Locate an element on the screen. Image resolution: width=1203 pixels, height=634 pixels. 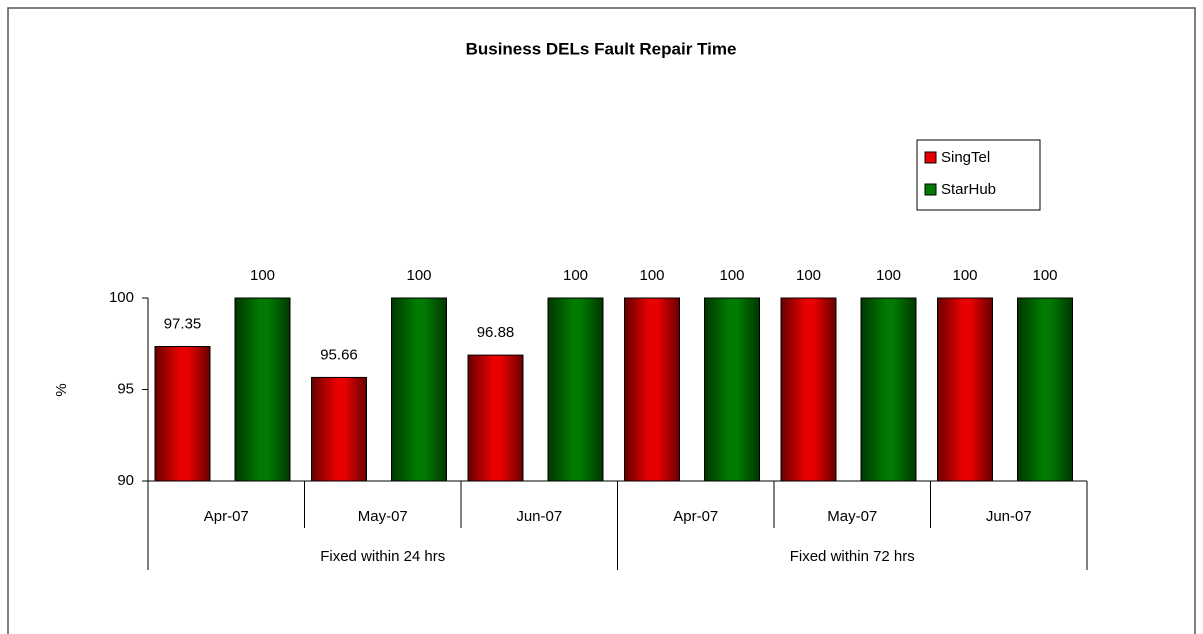
data-label: 96.88 is located at coordinates (496, 332).